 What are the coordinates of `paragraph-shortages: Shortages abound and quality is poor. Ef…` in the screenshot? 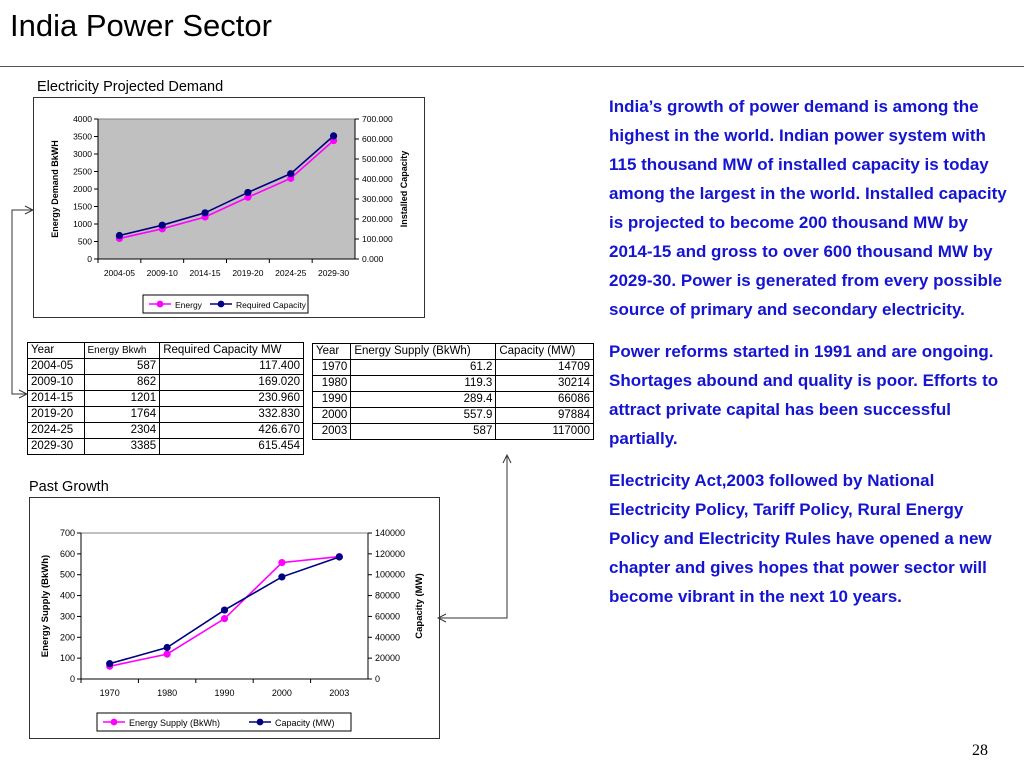 It's located at (804, 409).